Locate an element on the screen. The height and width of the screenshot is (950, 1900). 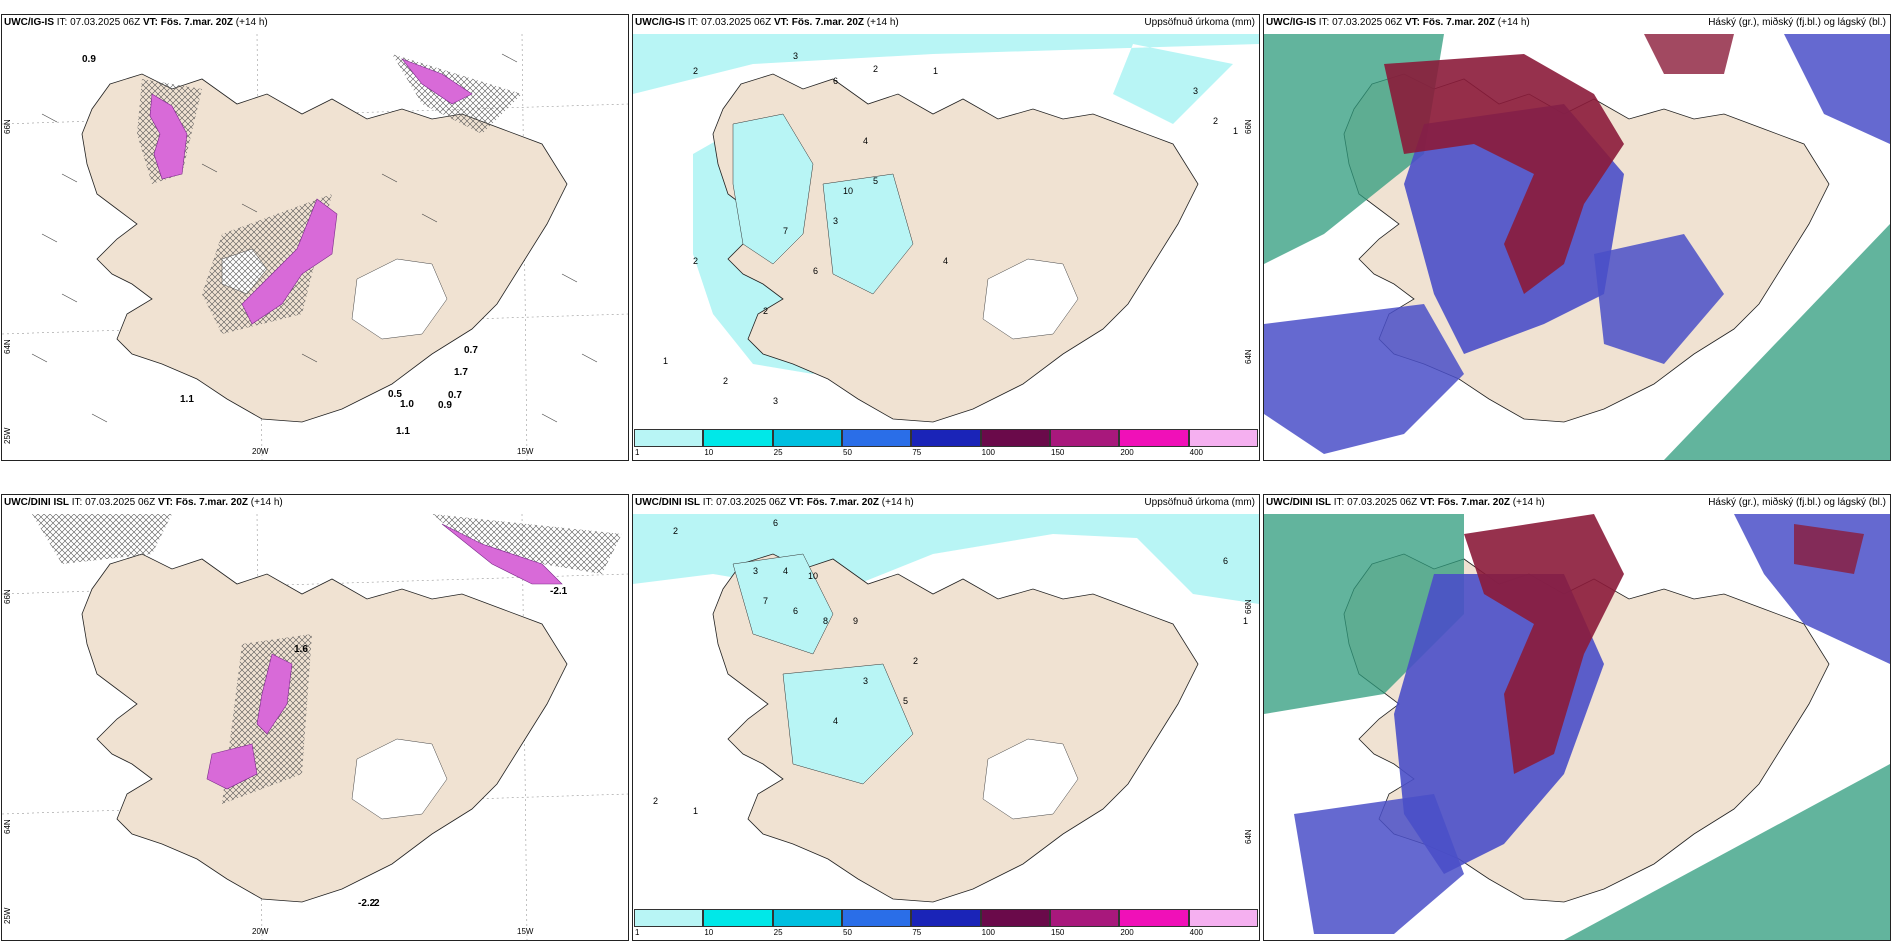
colorbar-tick: 10 is located at coordinates (709, 452).